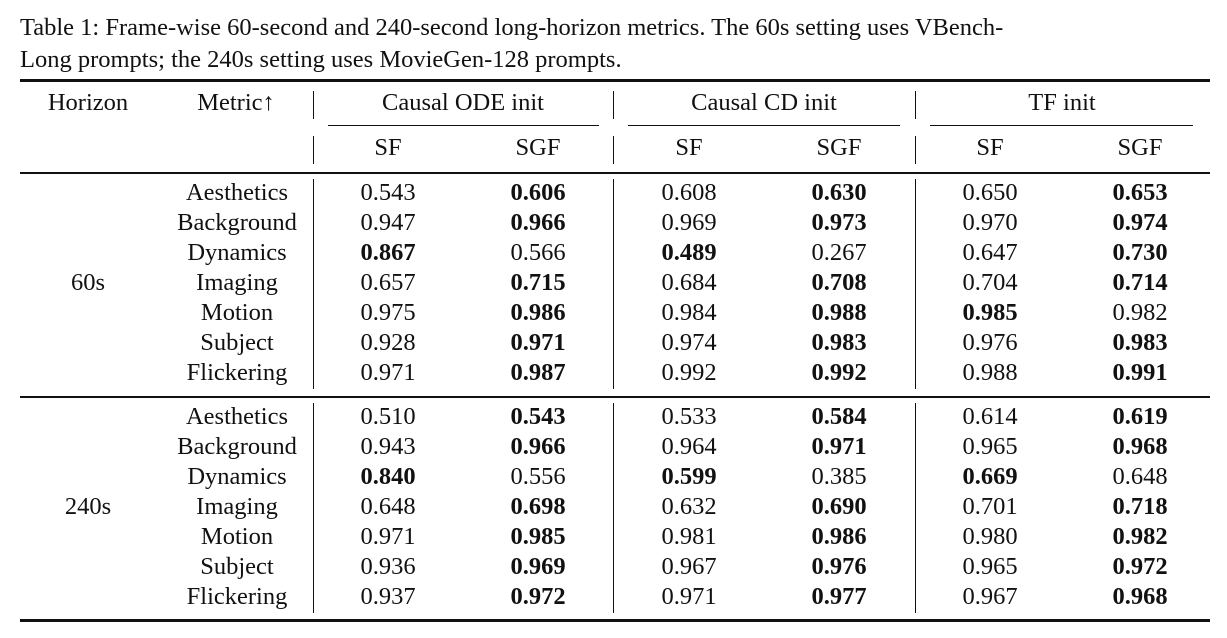 The width and height of the screenshot is (1227, 638). I want to click on table-cell: 0.648, so click(1140, 476).